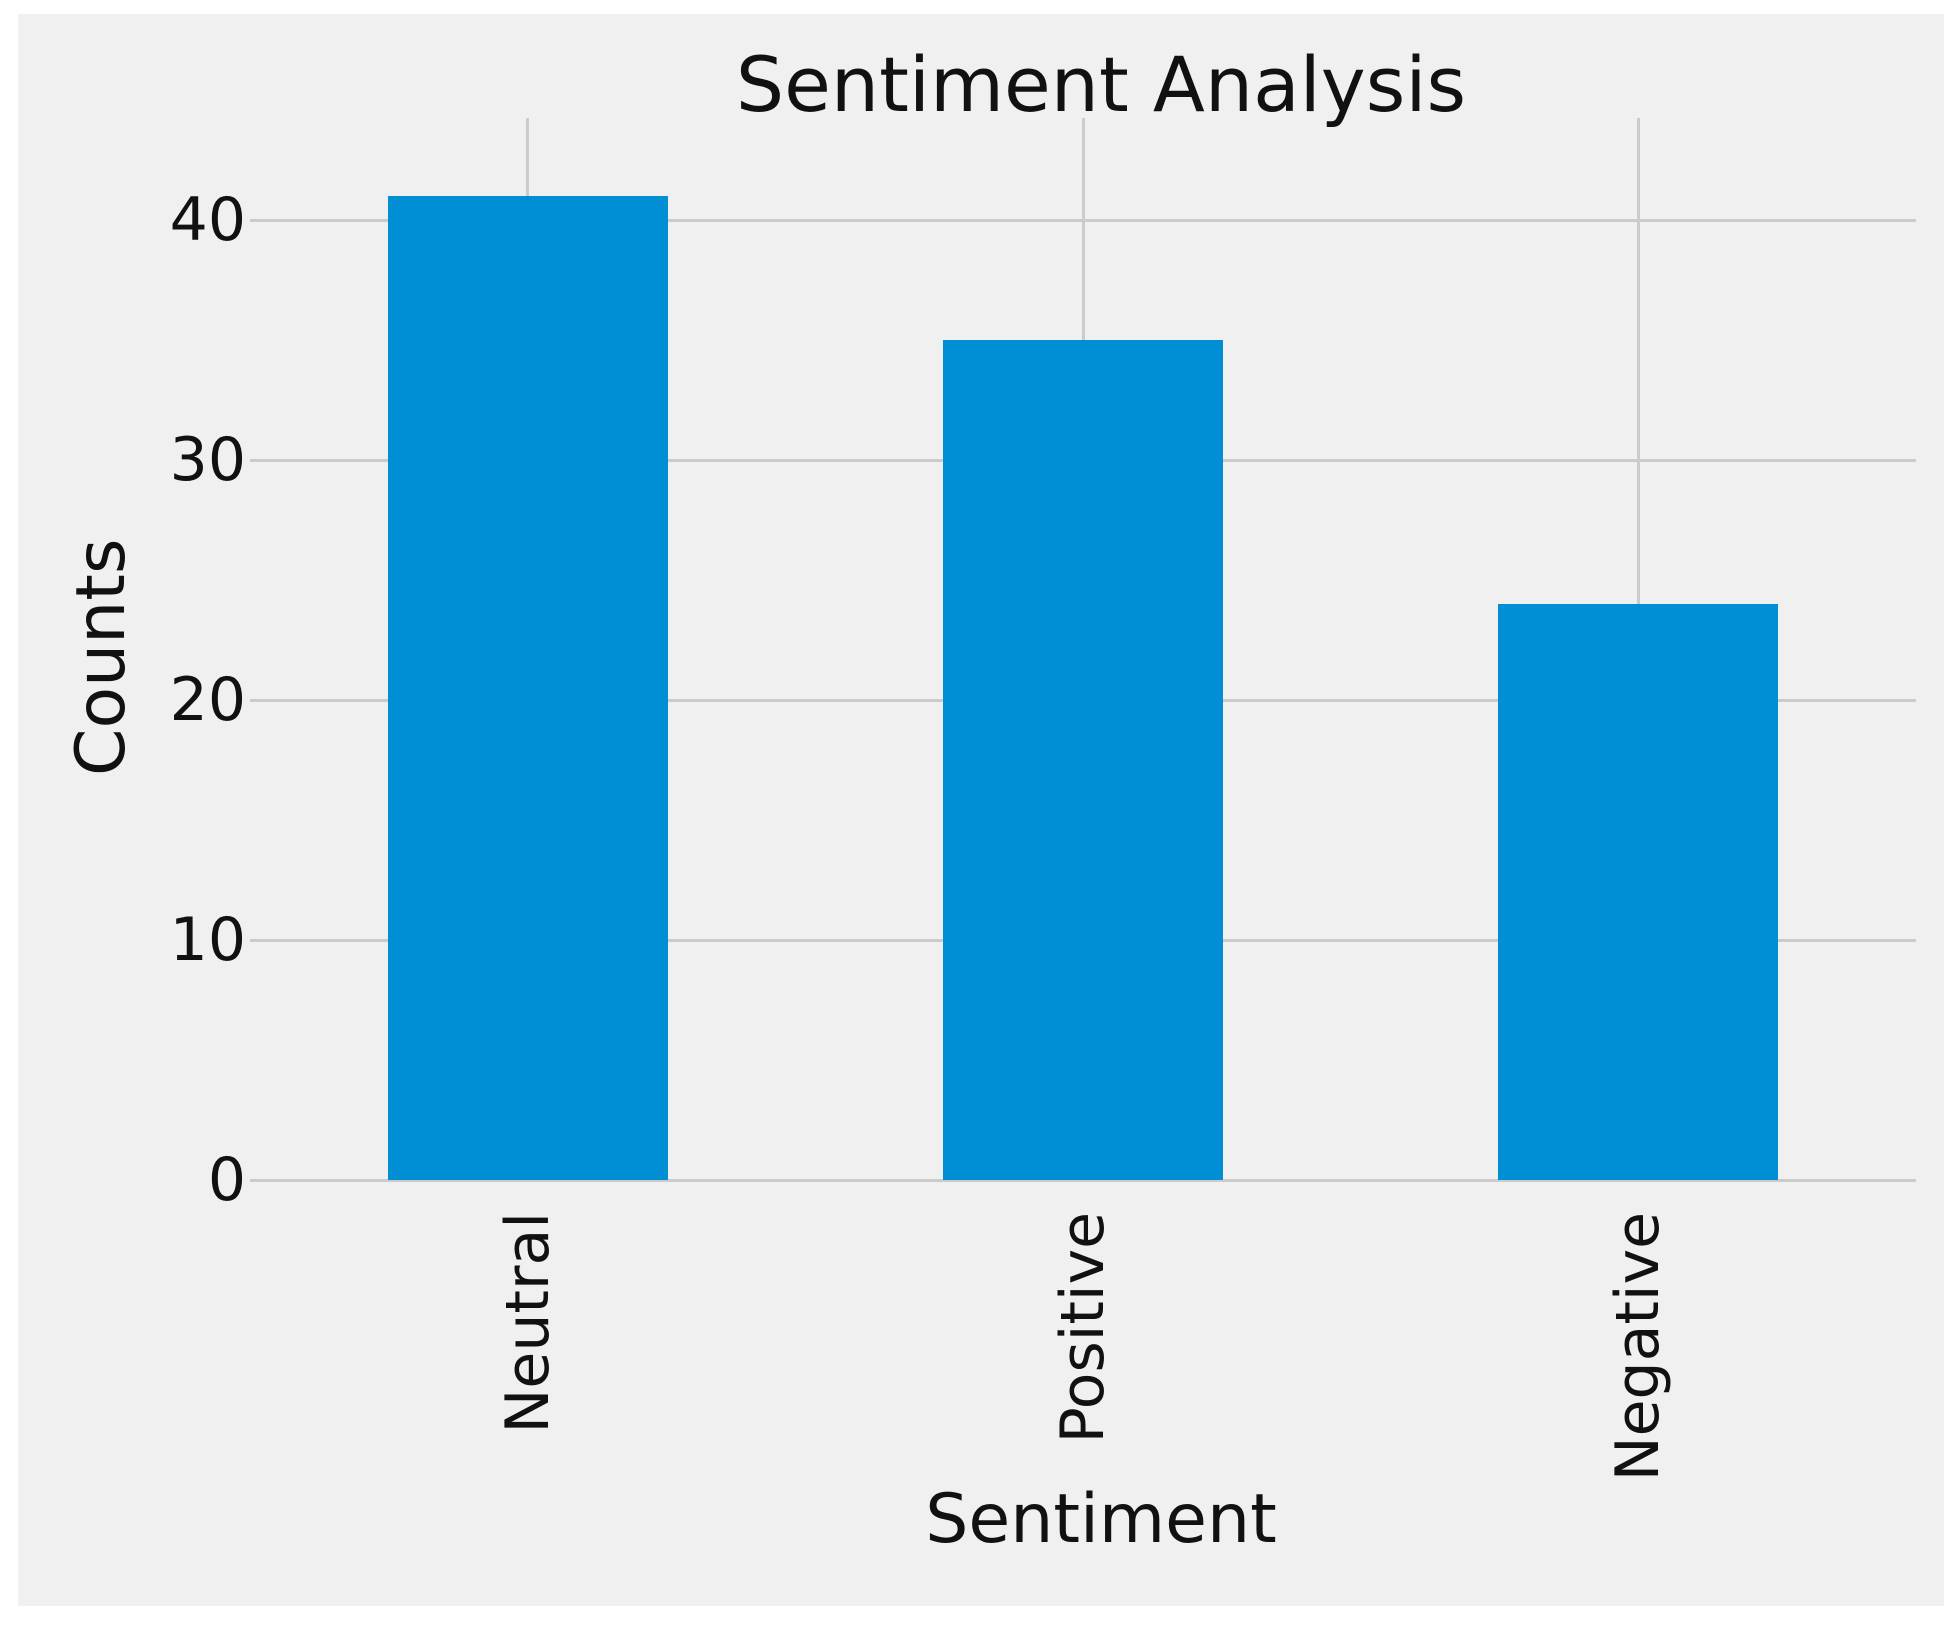 The height and width of the screenshot is (1627, 1960). I want to click on chart-title: Sentiment Analysis, so click(1101, 84).